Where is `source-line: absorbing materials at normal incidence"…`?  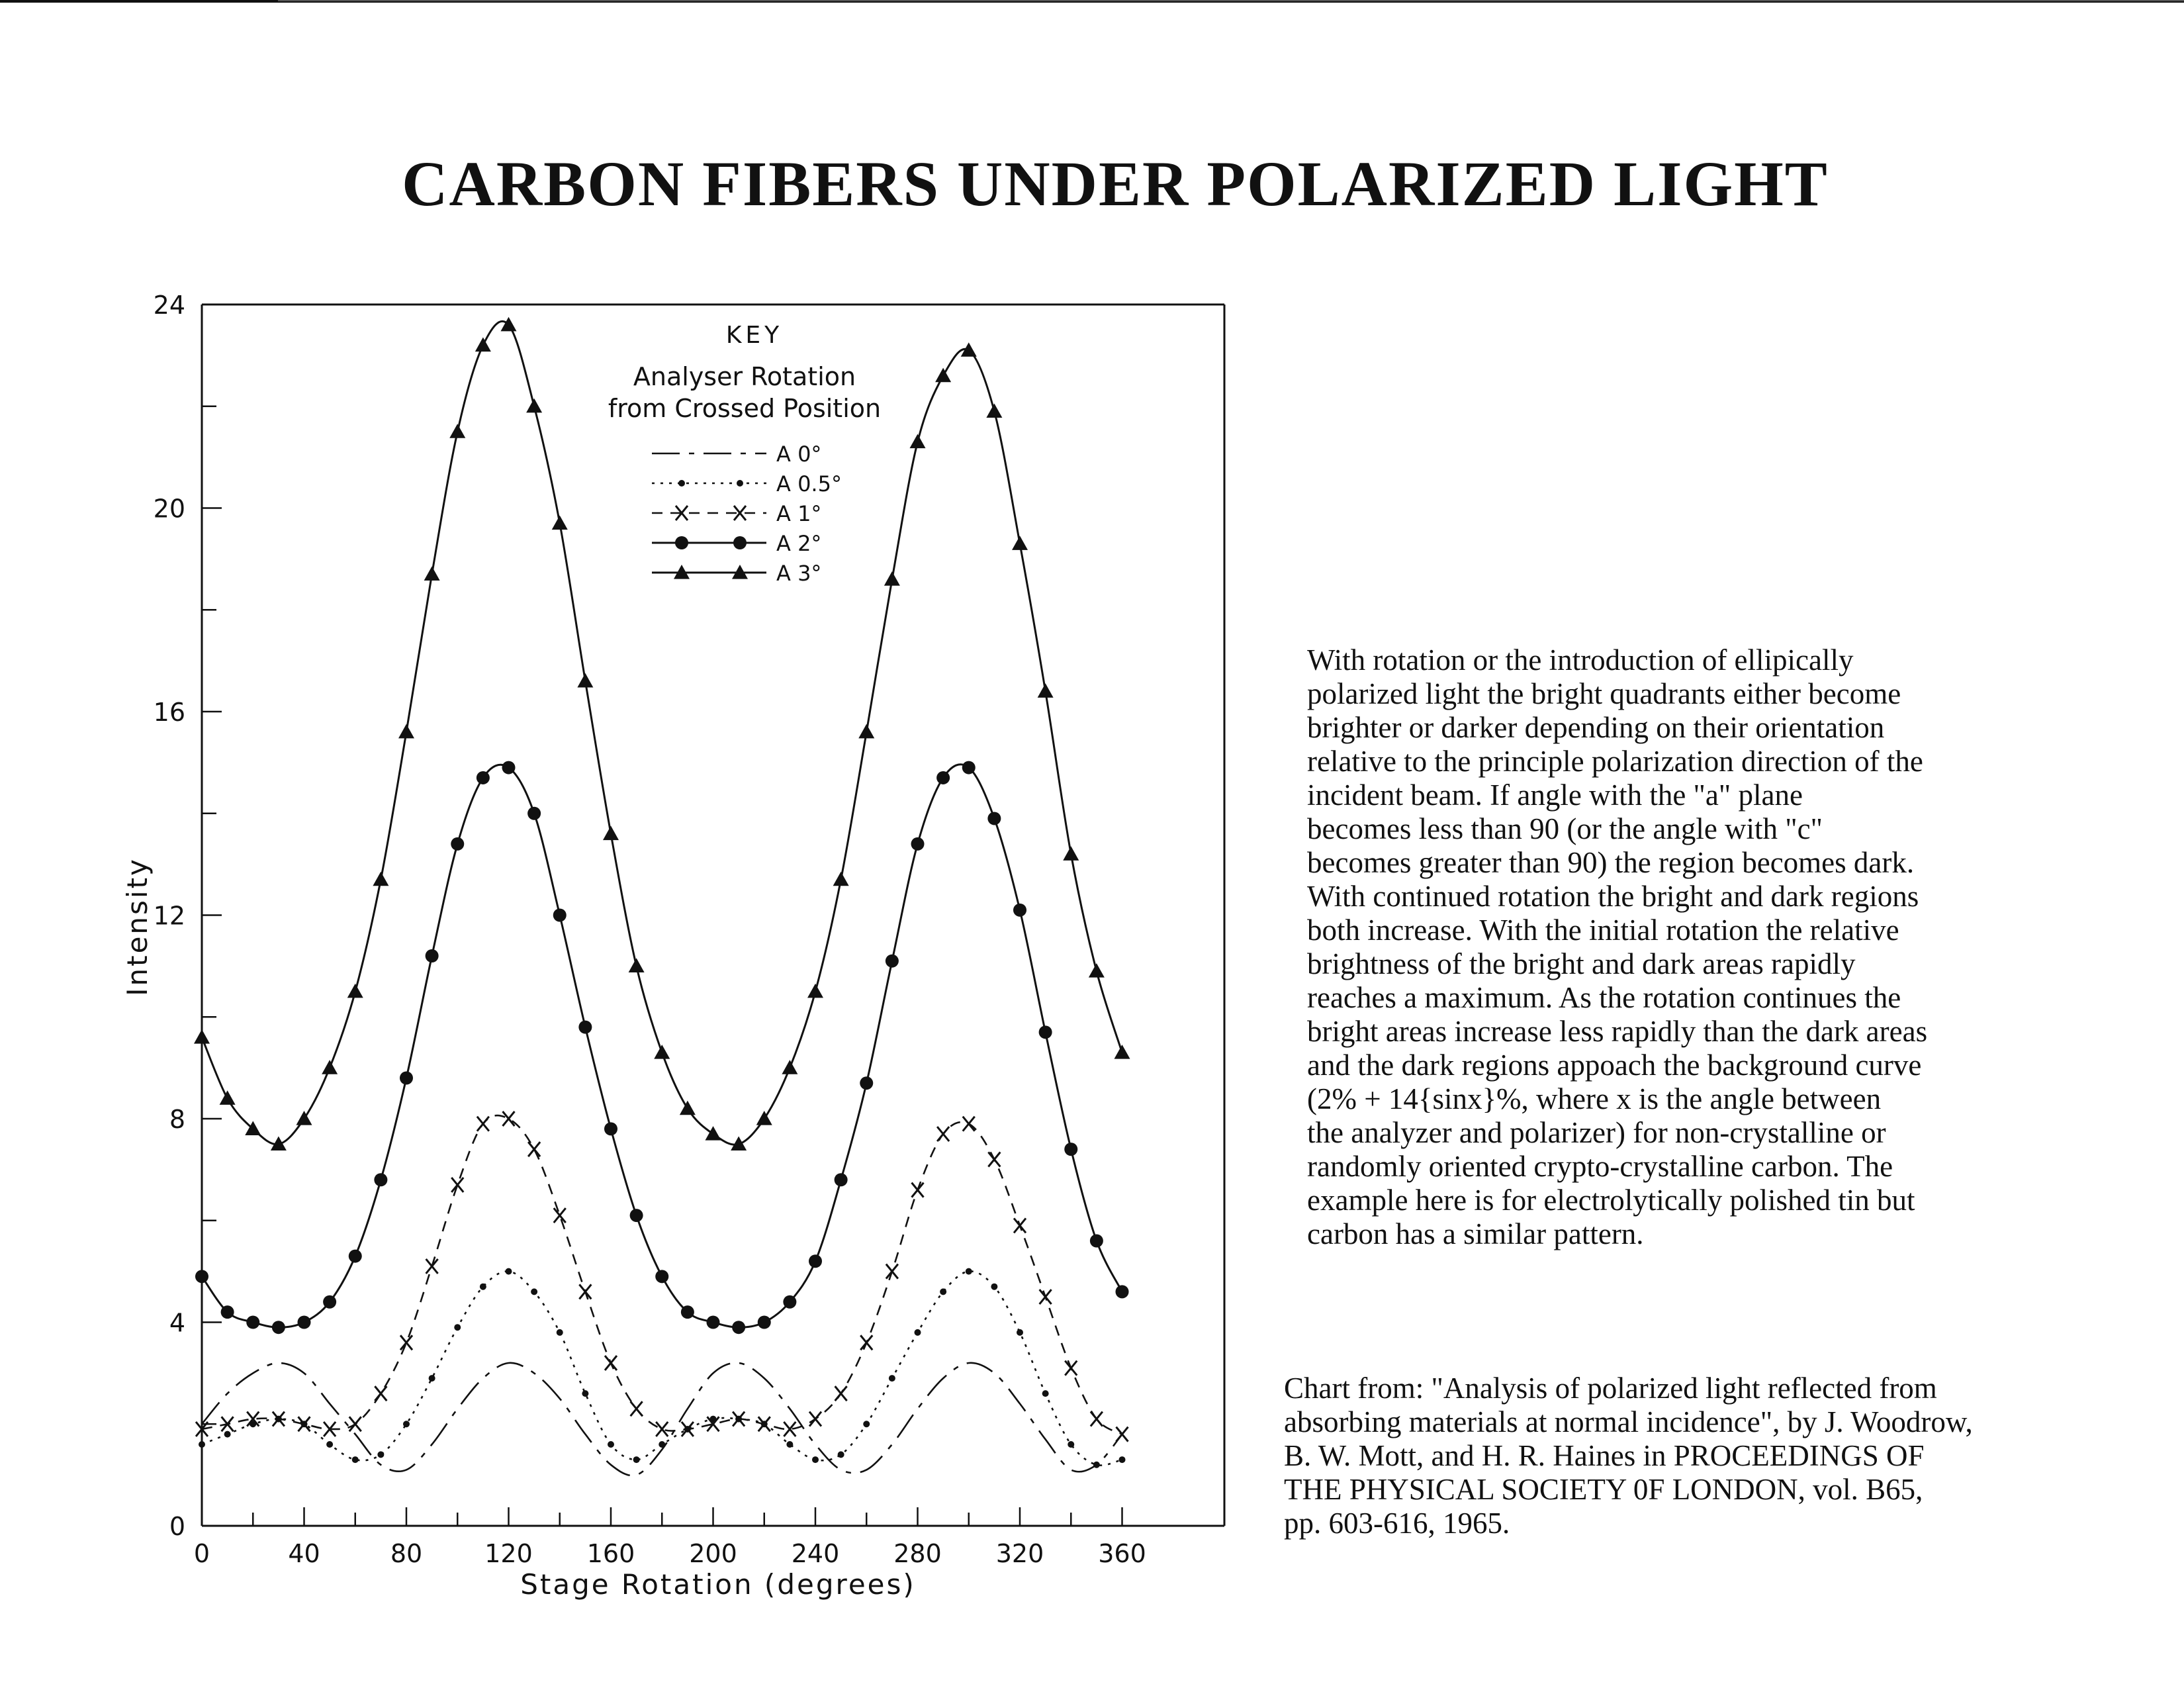
source-line: absorbing materials at normal incidence"… is located at coordinates (1629, 1421).